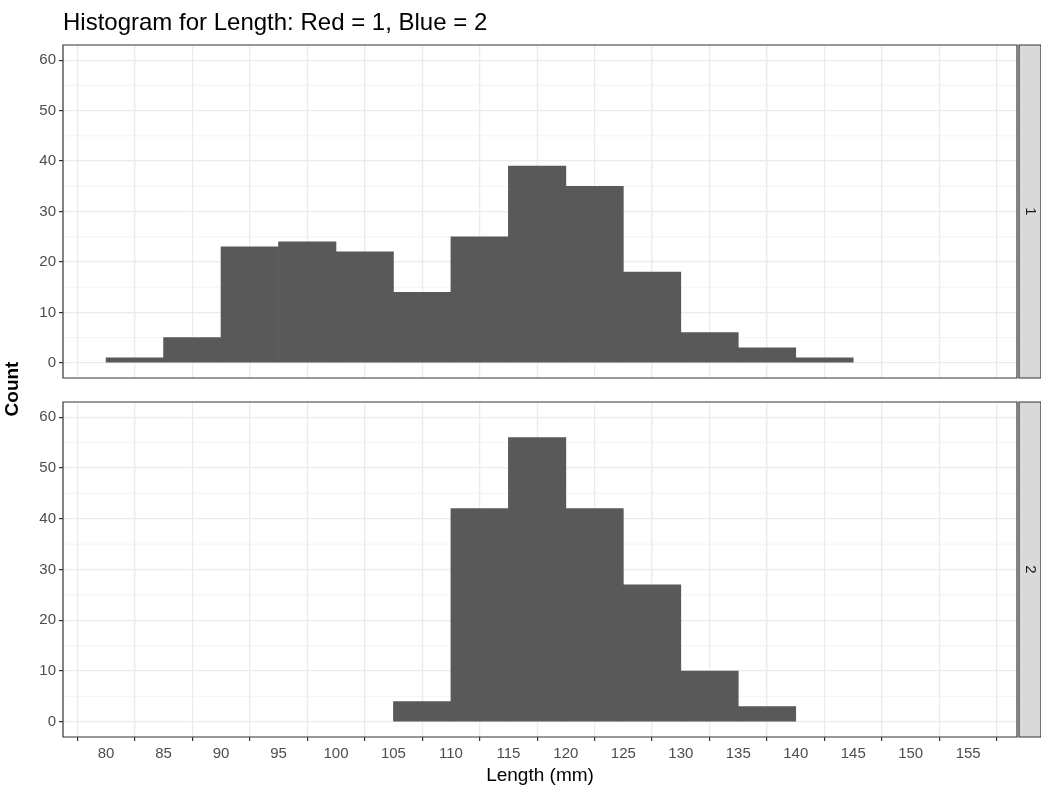 Image resolution: width=1041 pixels, height=791 pixels. I want to click on y-axis-title: Count, so click(12, 389).